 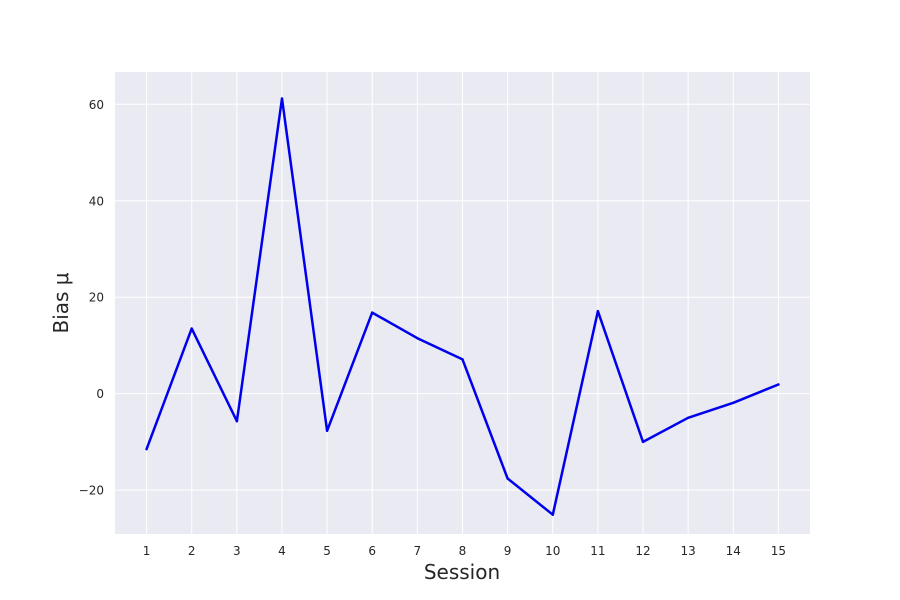 What do you see at coordinates (100, 394) in the screenshot?
I see `y-tick-label: 0` at bounding box center [100, 394].